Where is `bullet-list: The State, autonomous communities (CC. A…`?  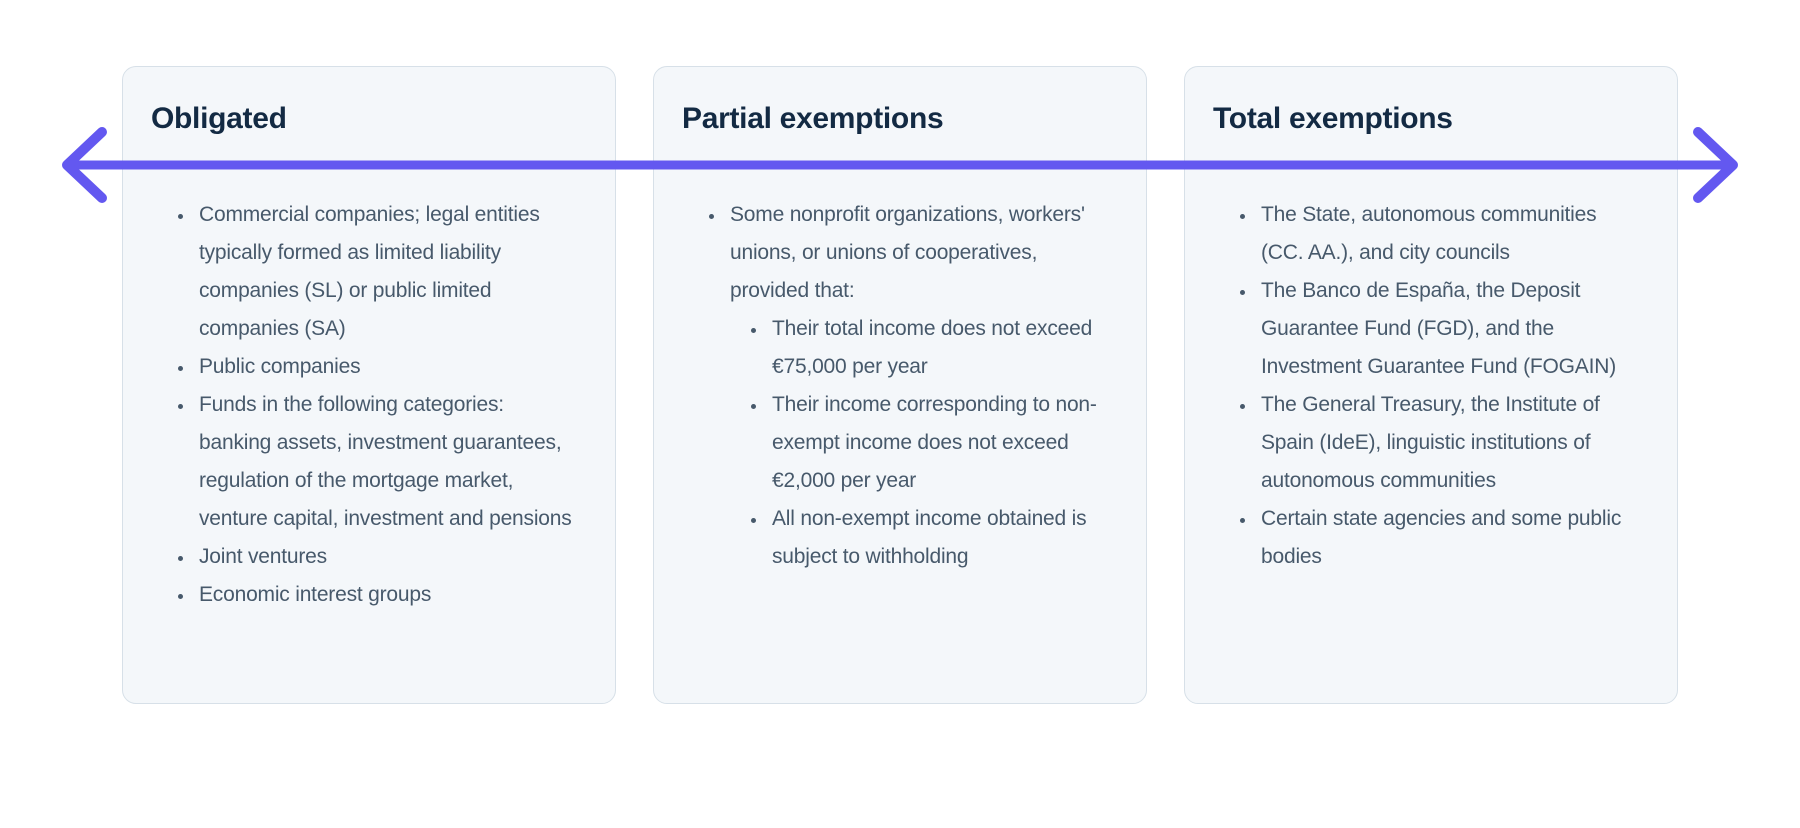 bullet-list: The State, autonomous communities (CC. A… is located at coordinates (1425, 386).